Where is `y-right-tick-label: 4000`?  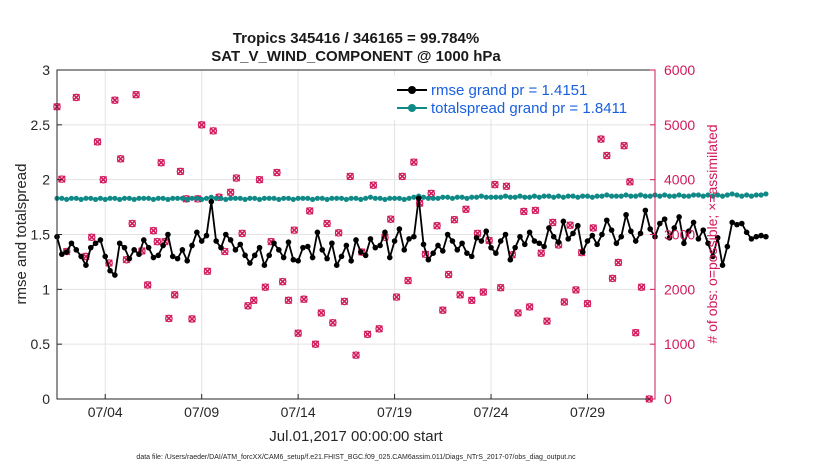
y-right-tick-label: 4000 is located at coordinates (679, 180).